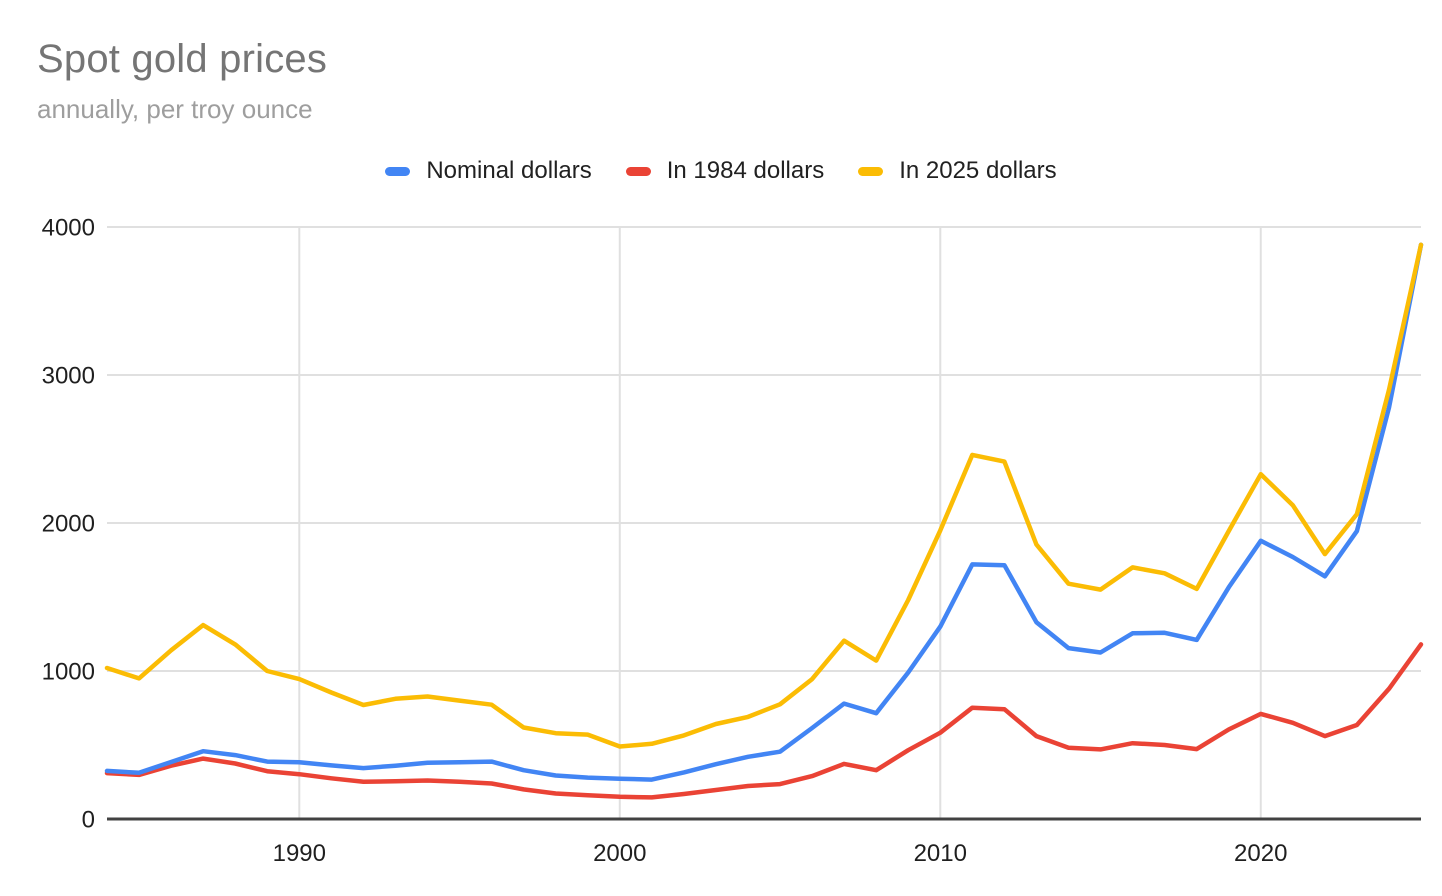 This screenshot has width=1442, height=896. I want to click on x-tick-label-1990: 1990, so click(299, 853).